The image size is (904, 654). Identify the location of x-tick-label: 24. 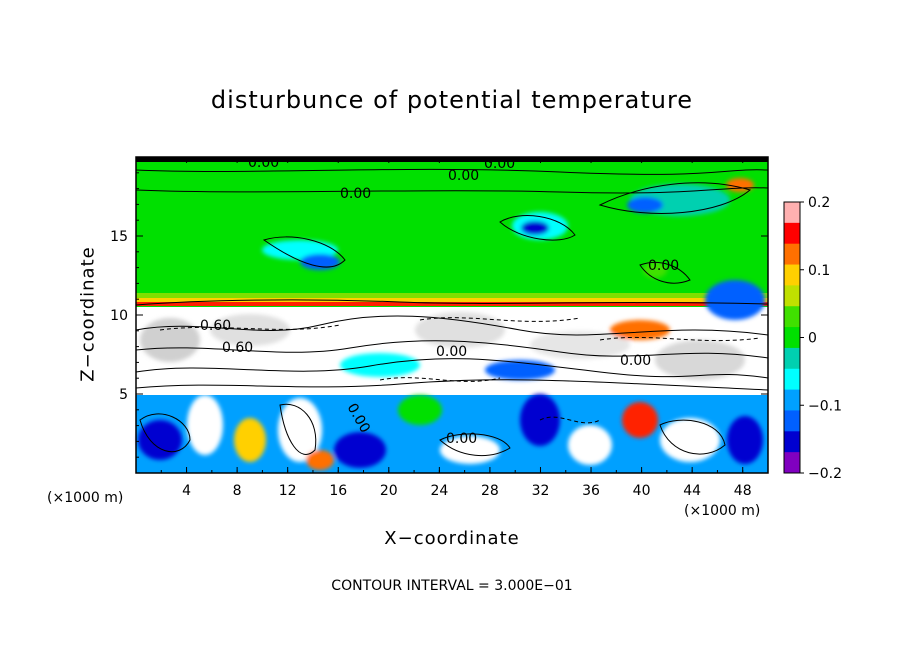
(439, 491).